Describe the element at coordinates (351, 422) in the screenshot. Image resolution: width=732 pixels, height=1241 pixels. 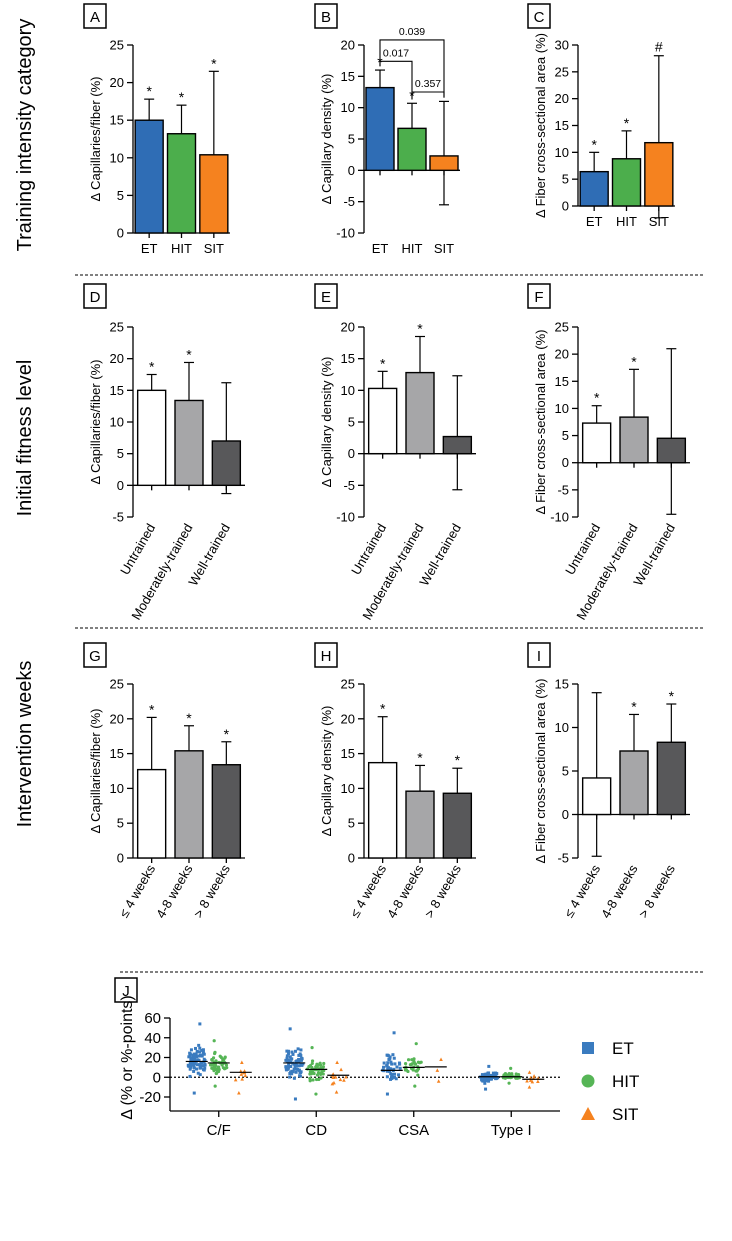
I see `panel-e-y-tick-label-3: 5` at that location.